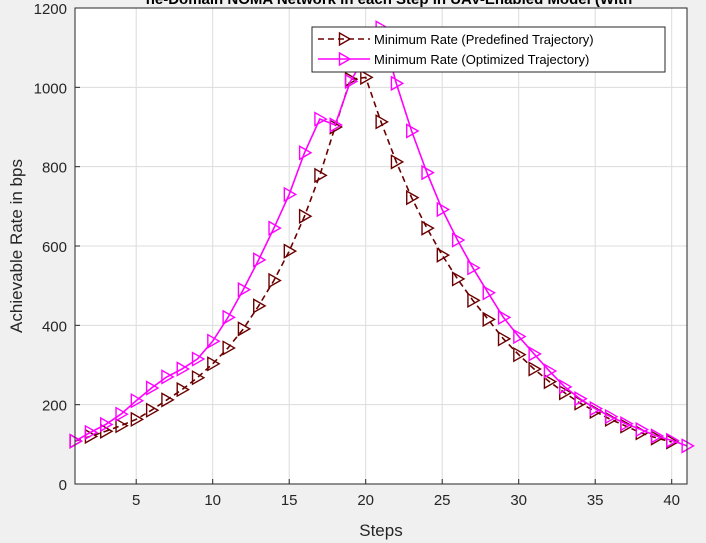 This screenshot has width=706, height=543. I want to click on y-axis-label: Achievable Rate in bps, so click(16, 246).